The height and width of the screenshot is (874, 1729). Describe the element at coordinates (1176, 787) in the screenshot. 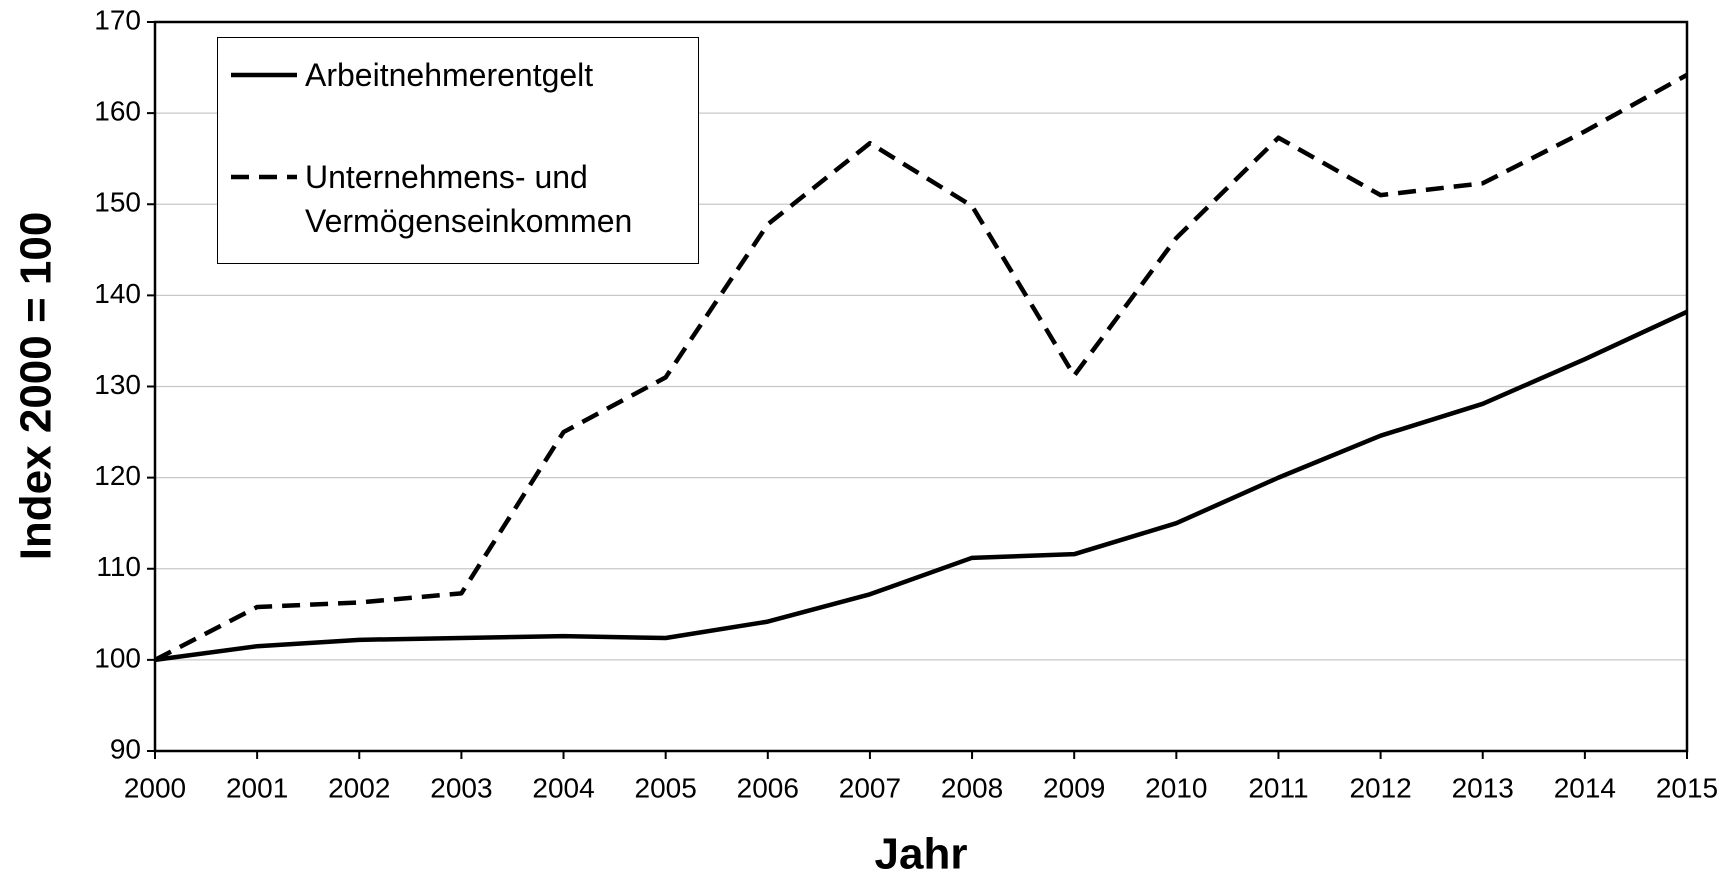

I see `x-tick-label: 2010` at that location.